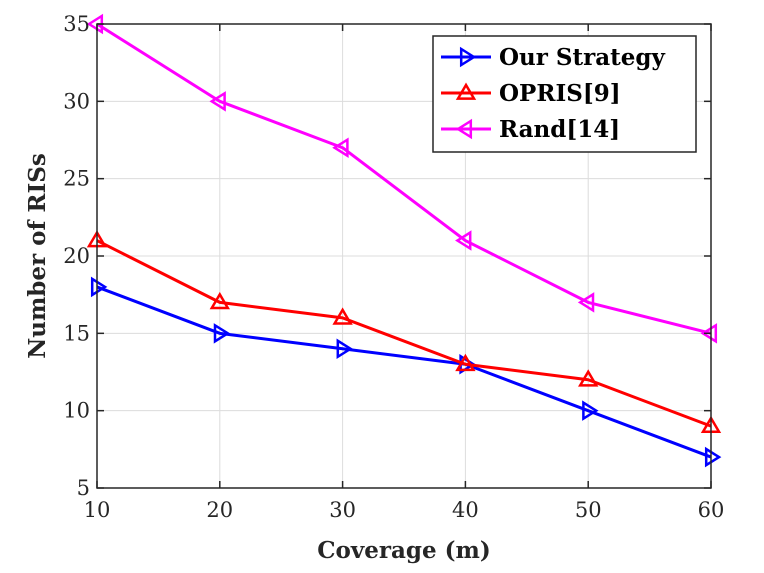  What do you see at coordinates (342, 510) in the screenshot?
I see `x-tick-label: 30` at bounding box center [342, 510].